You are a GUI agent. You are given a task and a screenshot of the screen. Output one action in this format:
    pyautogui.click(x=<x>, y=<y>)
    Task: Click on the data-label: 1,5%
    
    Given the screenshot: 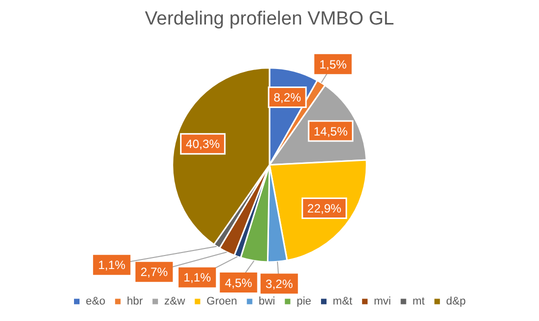 What is the action you would take?
    pyautogui.click(x=333, y=64)
    